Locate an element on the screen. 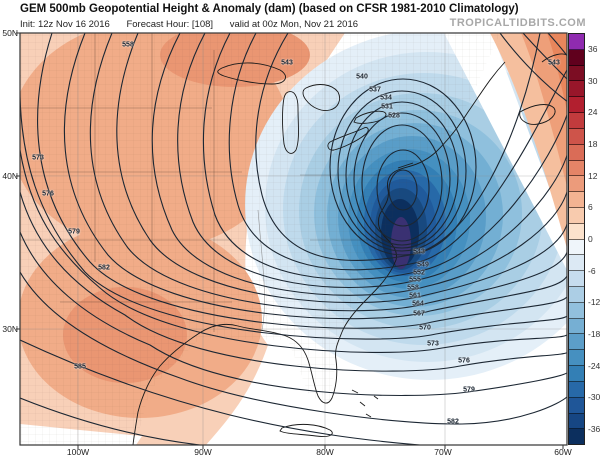  colorbar-tick: -36 is located at coordinates (594, 429).